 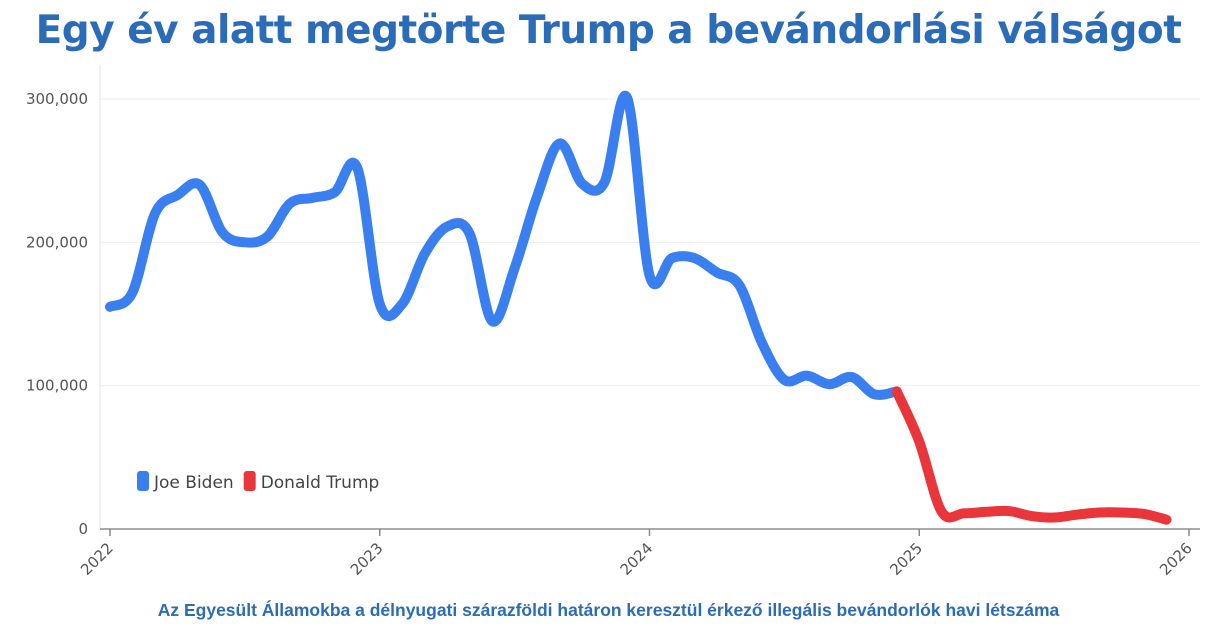 I want to click on x-tick-label: 2024, so click(x=637, y=559).